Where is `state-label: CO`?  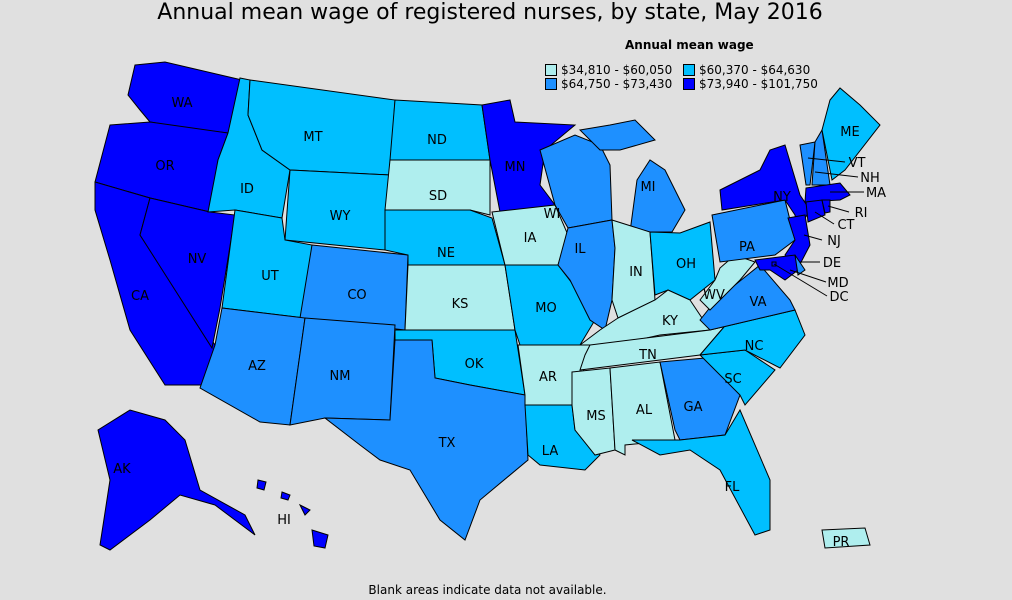
state-label: CO is located at coordinates (356, 295).